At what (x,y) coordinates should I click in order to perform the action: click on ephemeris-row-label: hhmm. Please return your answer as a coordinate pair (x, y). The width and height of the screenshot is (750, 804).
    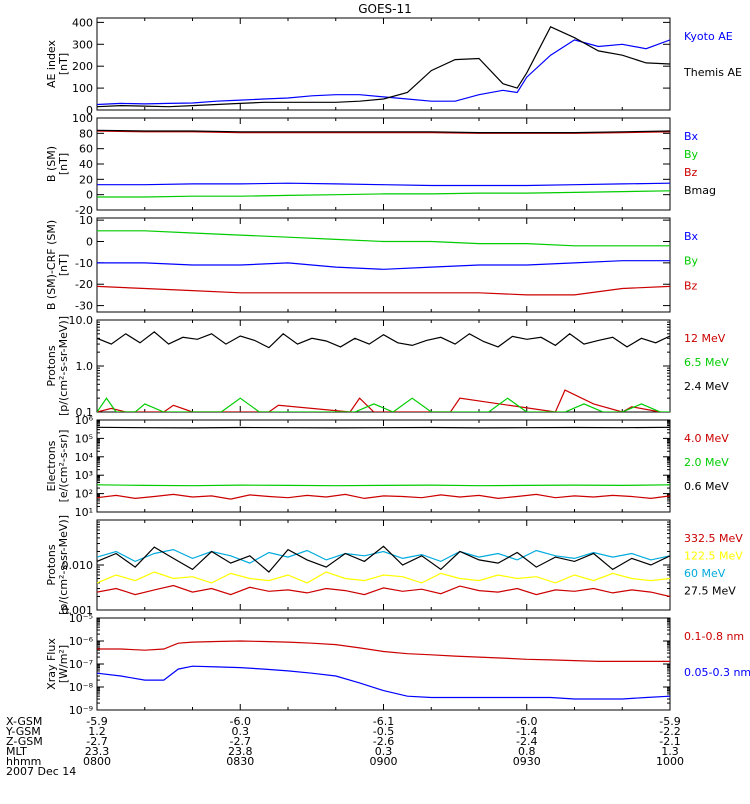
    Looking at the image, I should click on (23, 761).